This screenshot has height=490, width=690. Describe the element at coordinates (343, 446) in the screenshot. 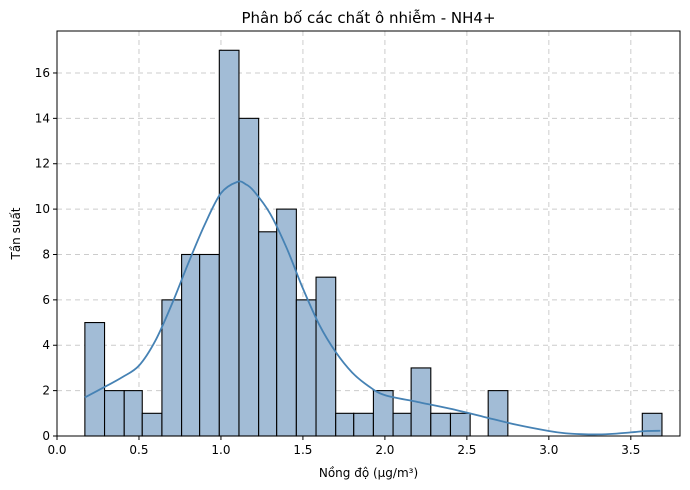

I see `x-ticks-layer: 0.0 0.5 1.0 1.5 2.0 2.5 3.0 3.5` at that location.